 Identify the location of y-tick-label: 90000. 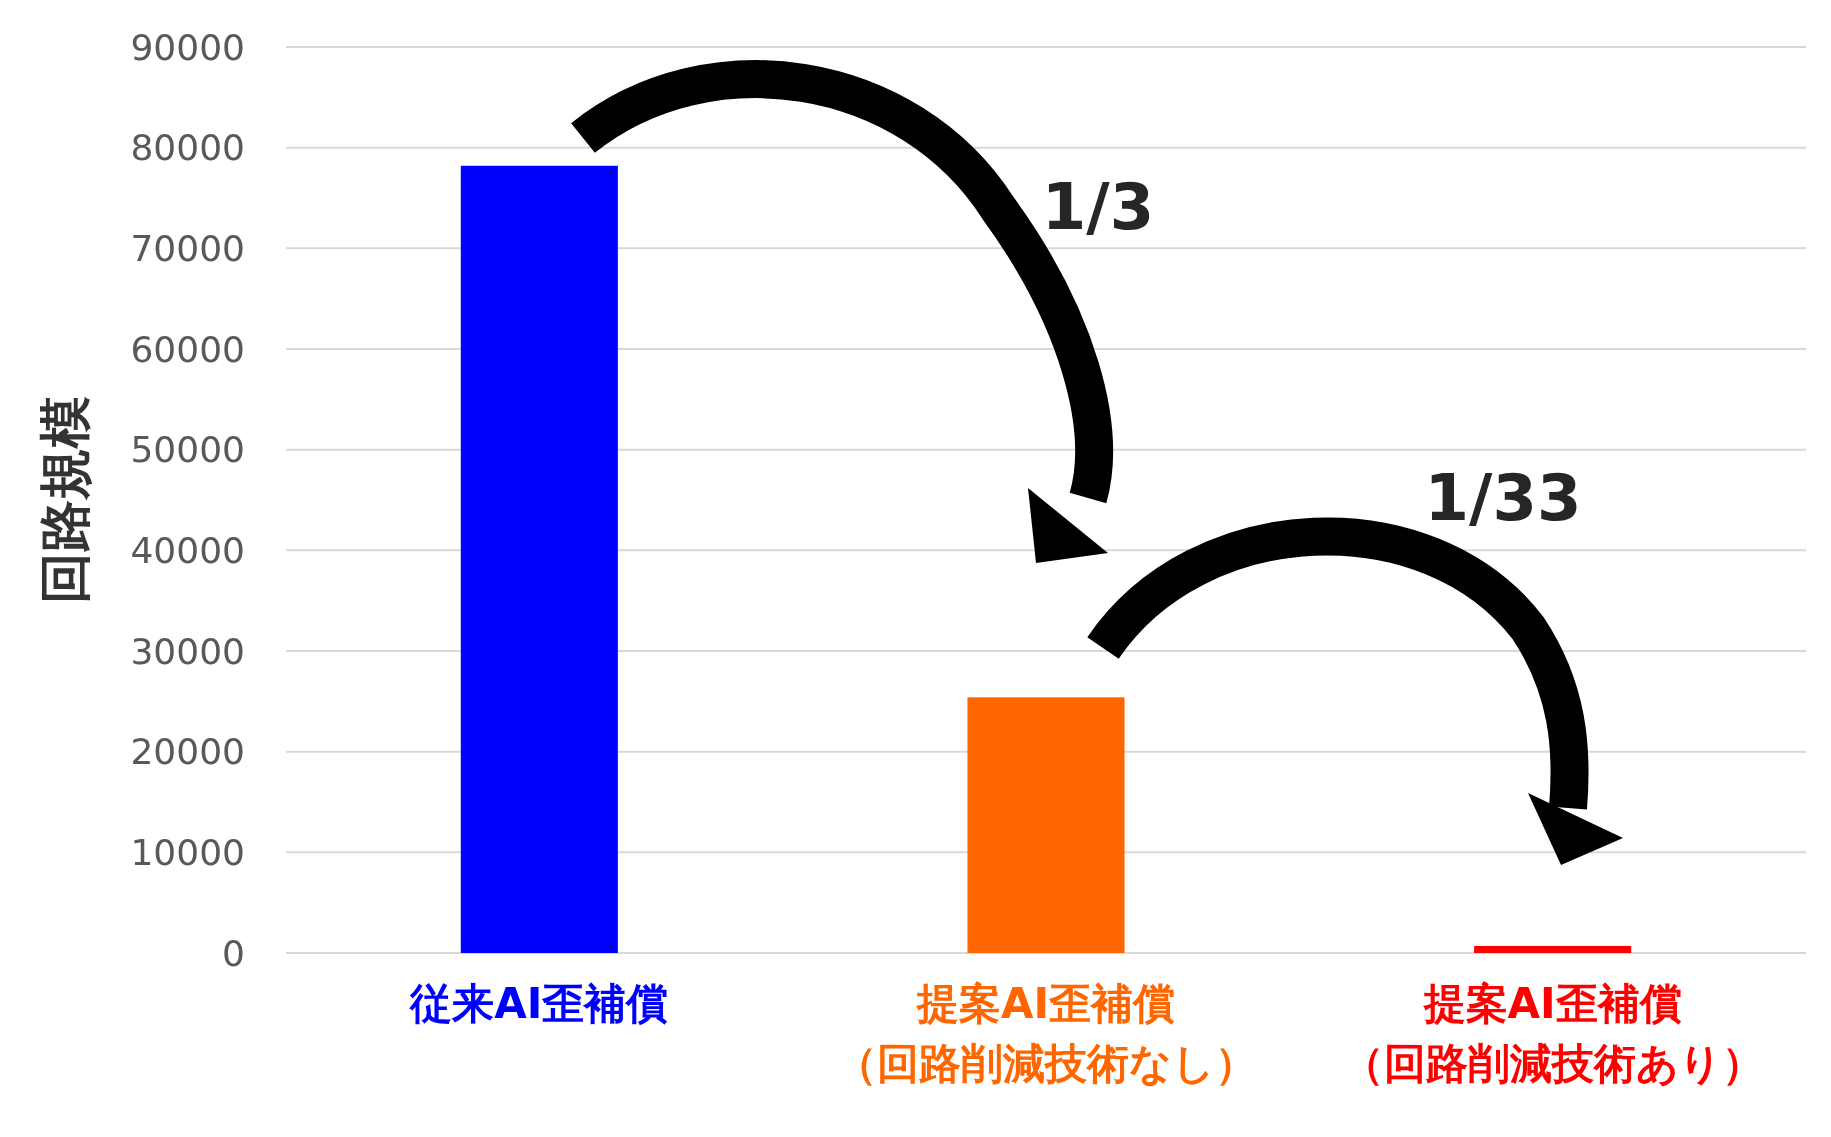
(187, 47).